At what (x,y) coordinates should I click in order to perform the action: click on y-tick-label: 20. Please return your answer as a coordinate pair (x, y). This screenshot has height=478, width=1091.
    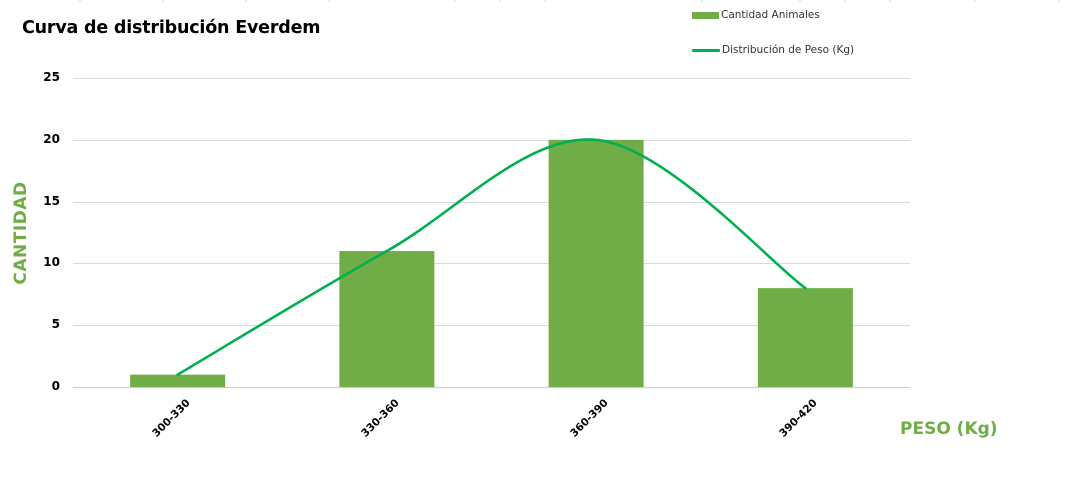
    Looking at the image, I should click on (51, 138).